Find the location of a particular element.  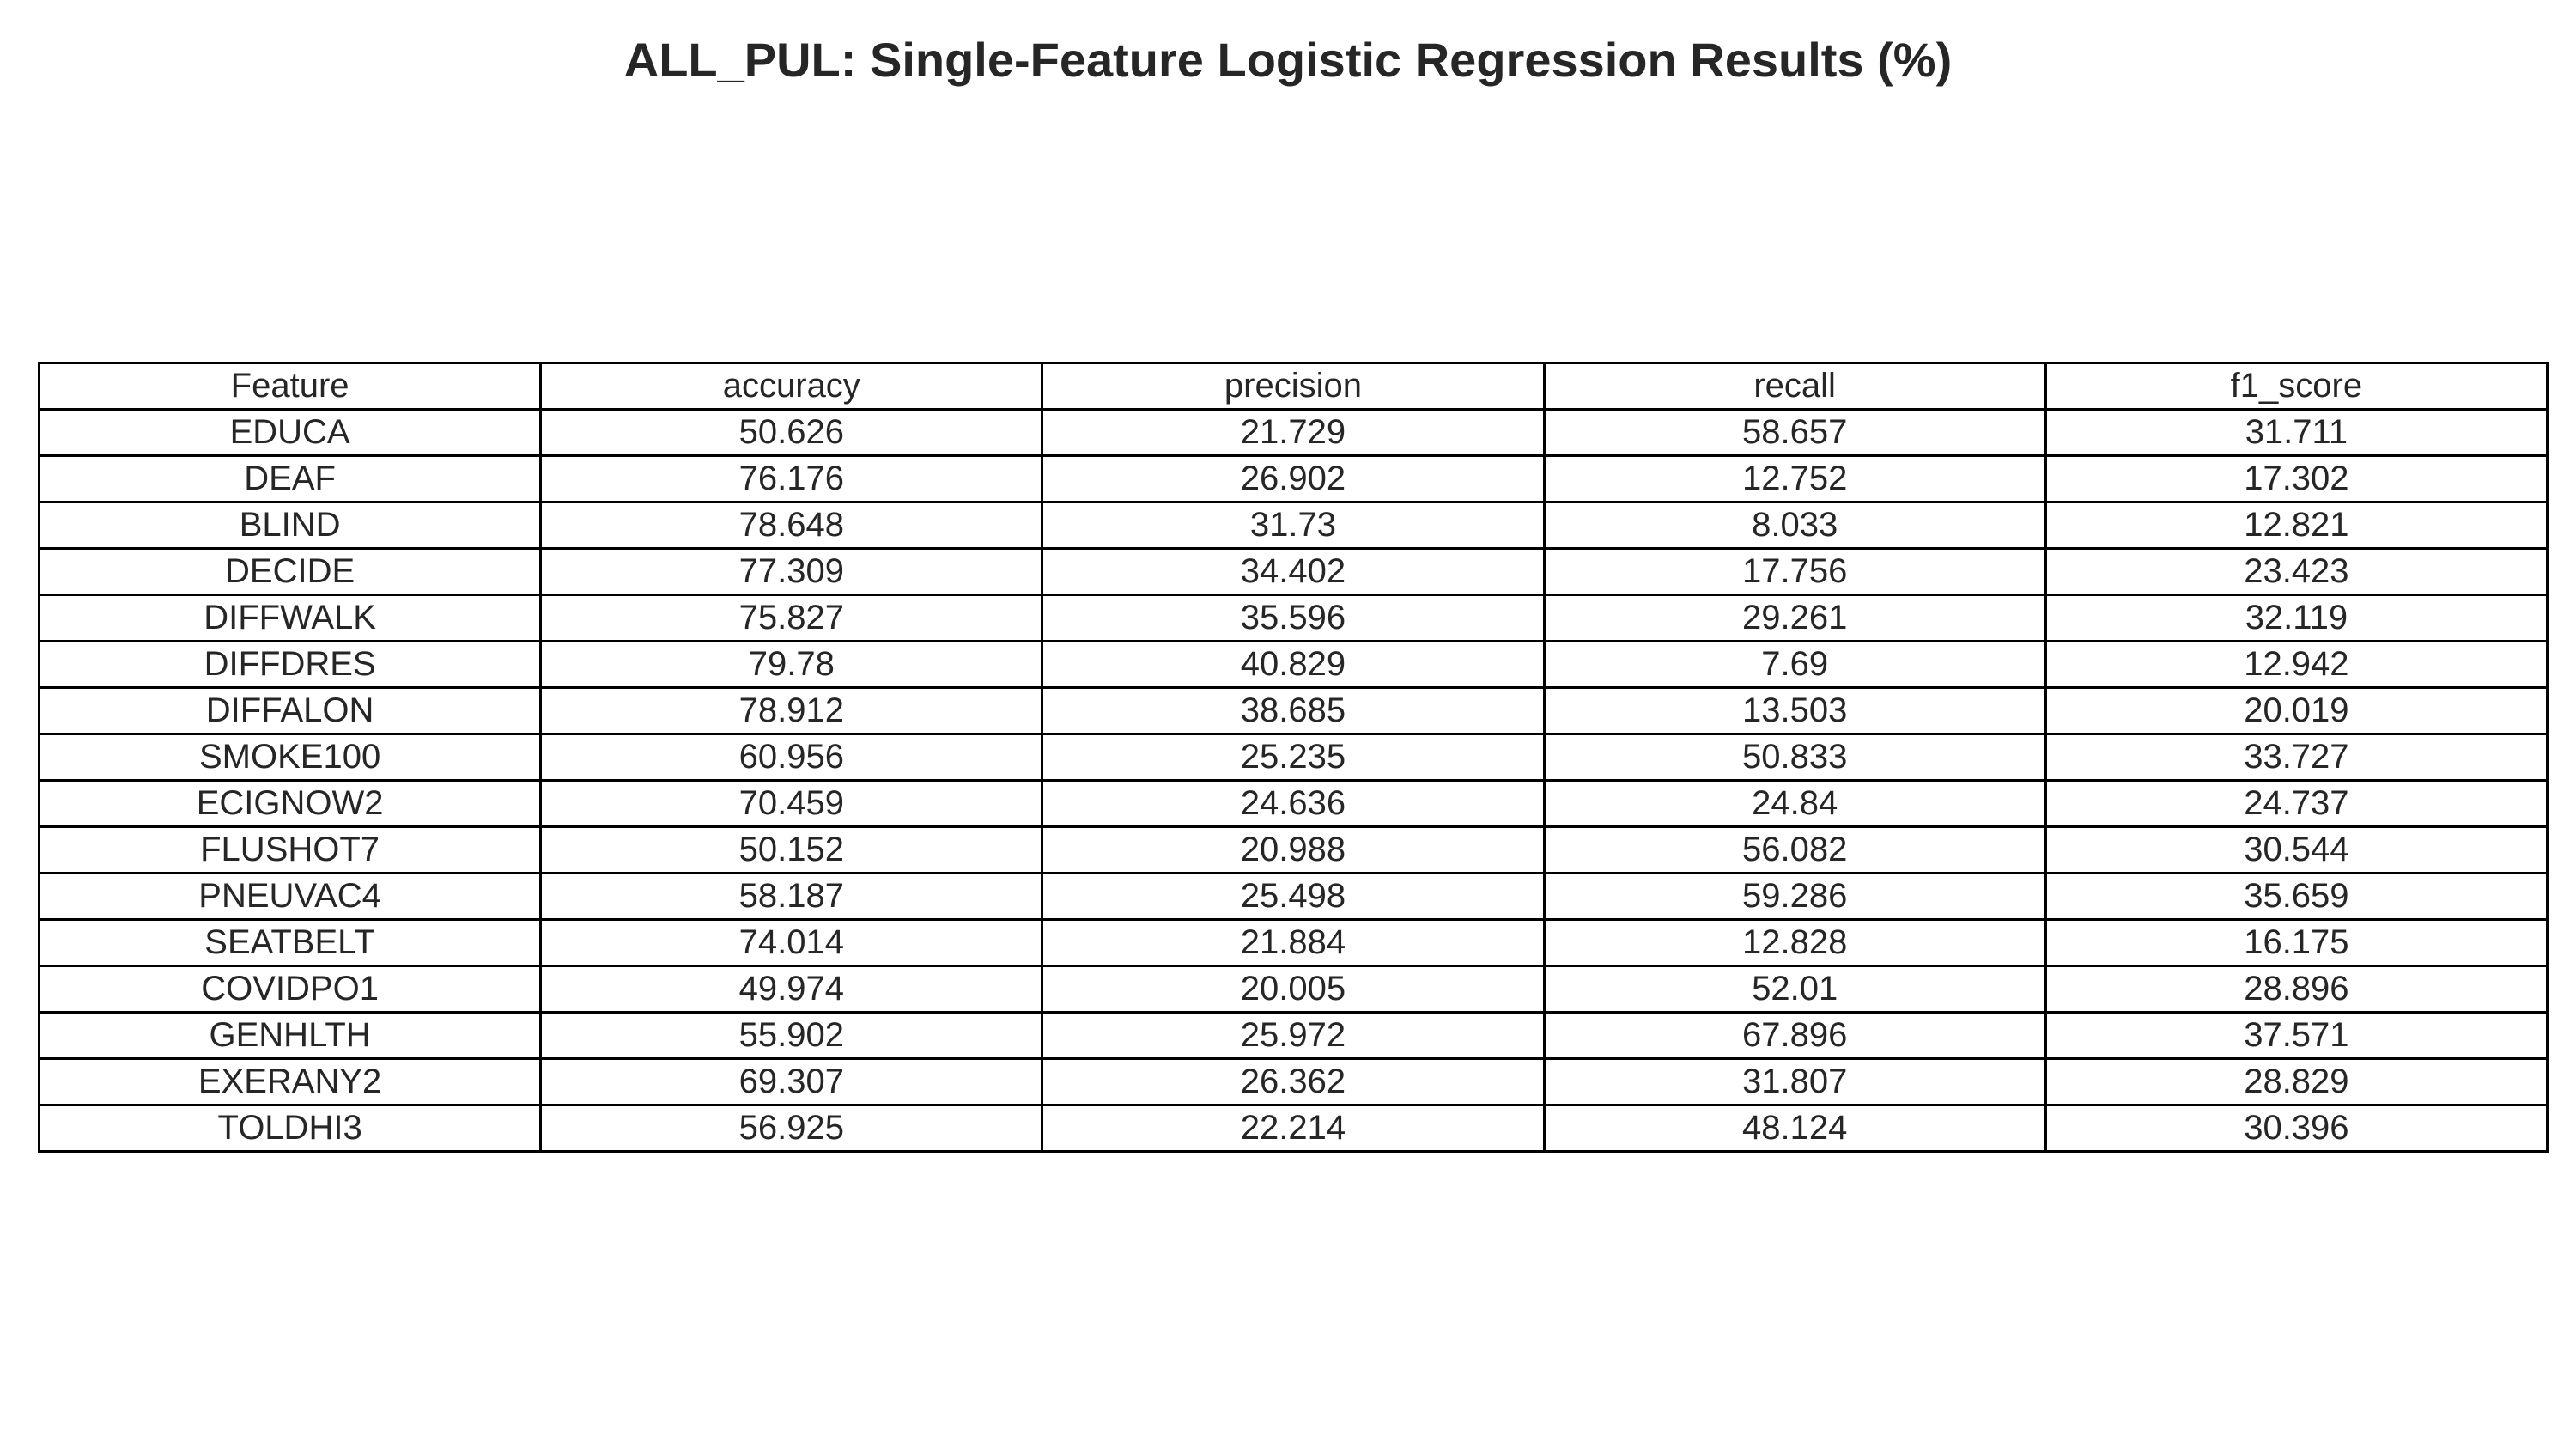

table-cell-feature: EXERANY2 is located at coordinates (290, 1081).